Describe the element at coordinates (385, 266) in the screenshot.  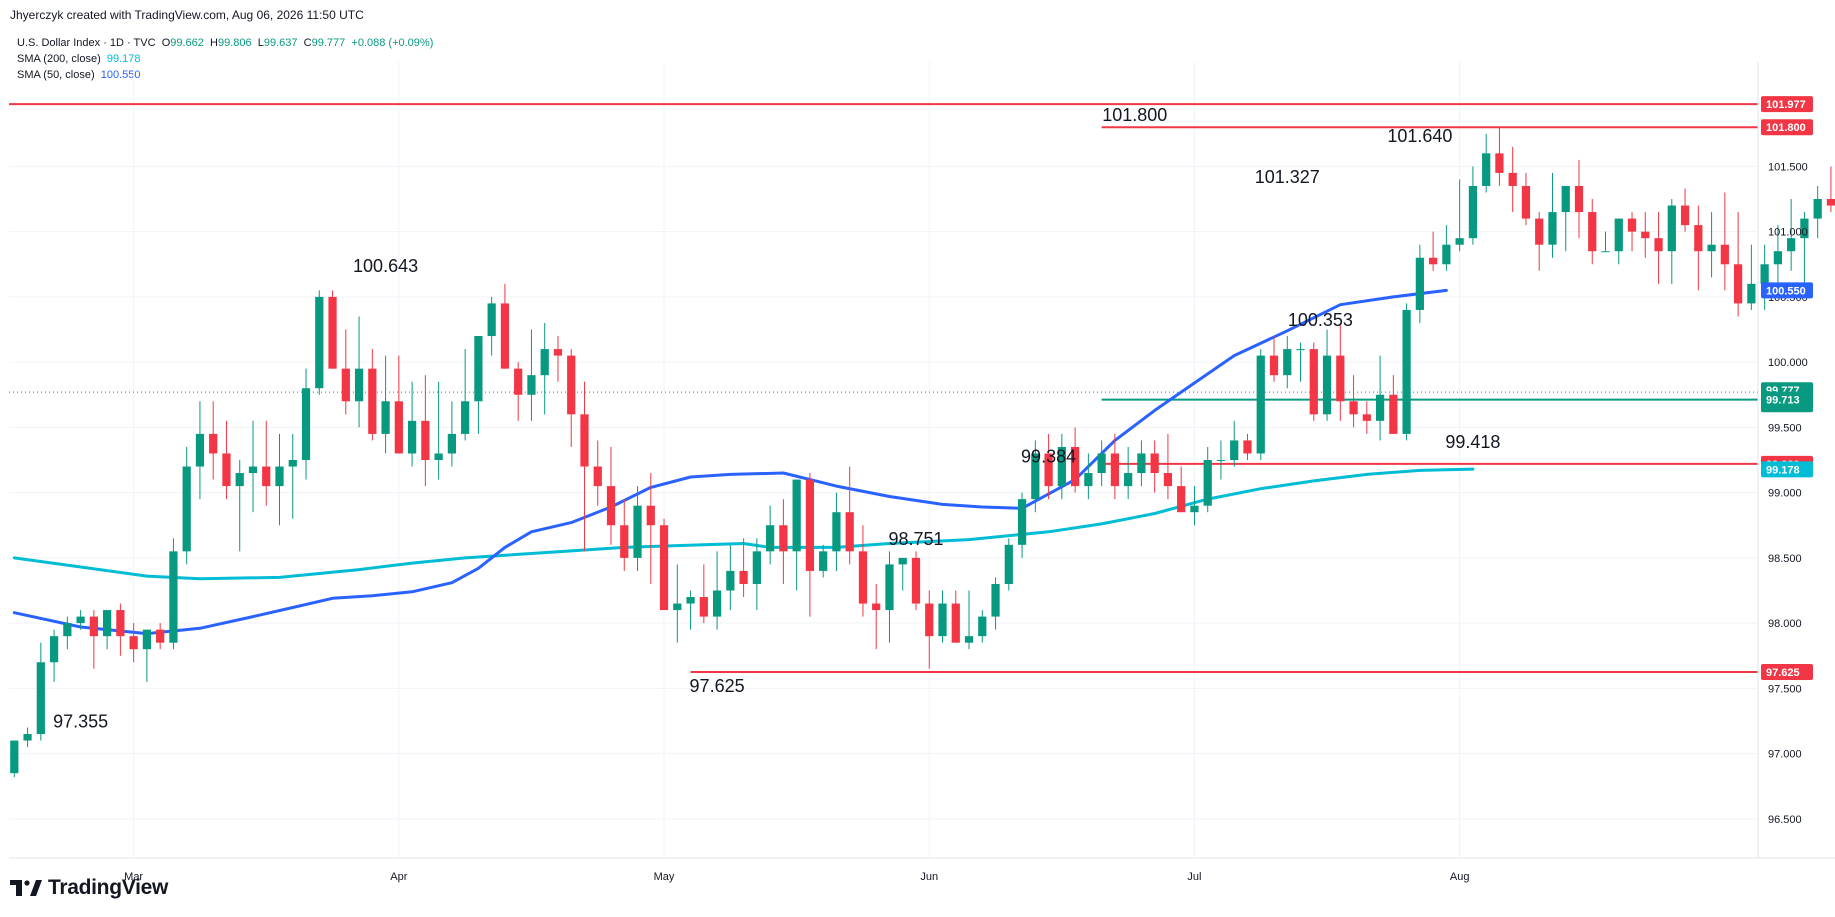
I see `price-annotation: 100.643` at that location.